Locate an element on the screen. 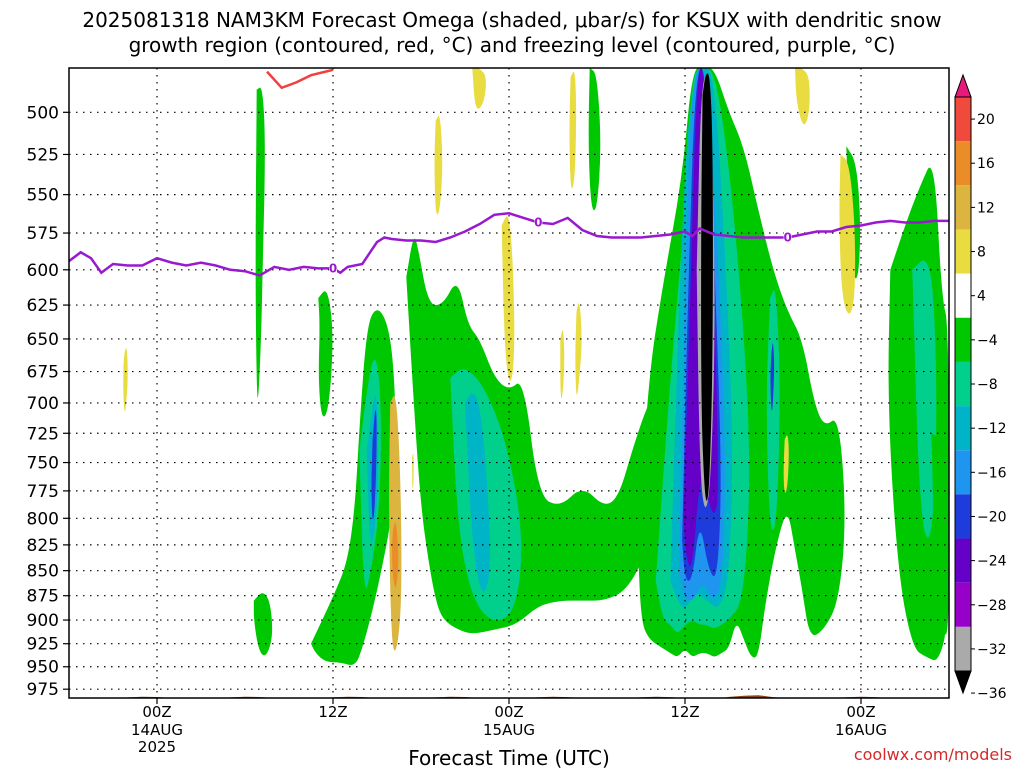 The width and height of the screenshot is (1024, 768). x-tick-date: 14AUG is located at coordinates (157, 730).